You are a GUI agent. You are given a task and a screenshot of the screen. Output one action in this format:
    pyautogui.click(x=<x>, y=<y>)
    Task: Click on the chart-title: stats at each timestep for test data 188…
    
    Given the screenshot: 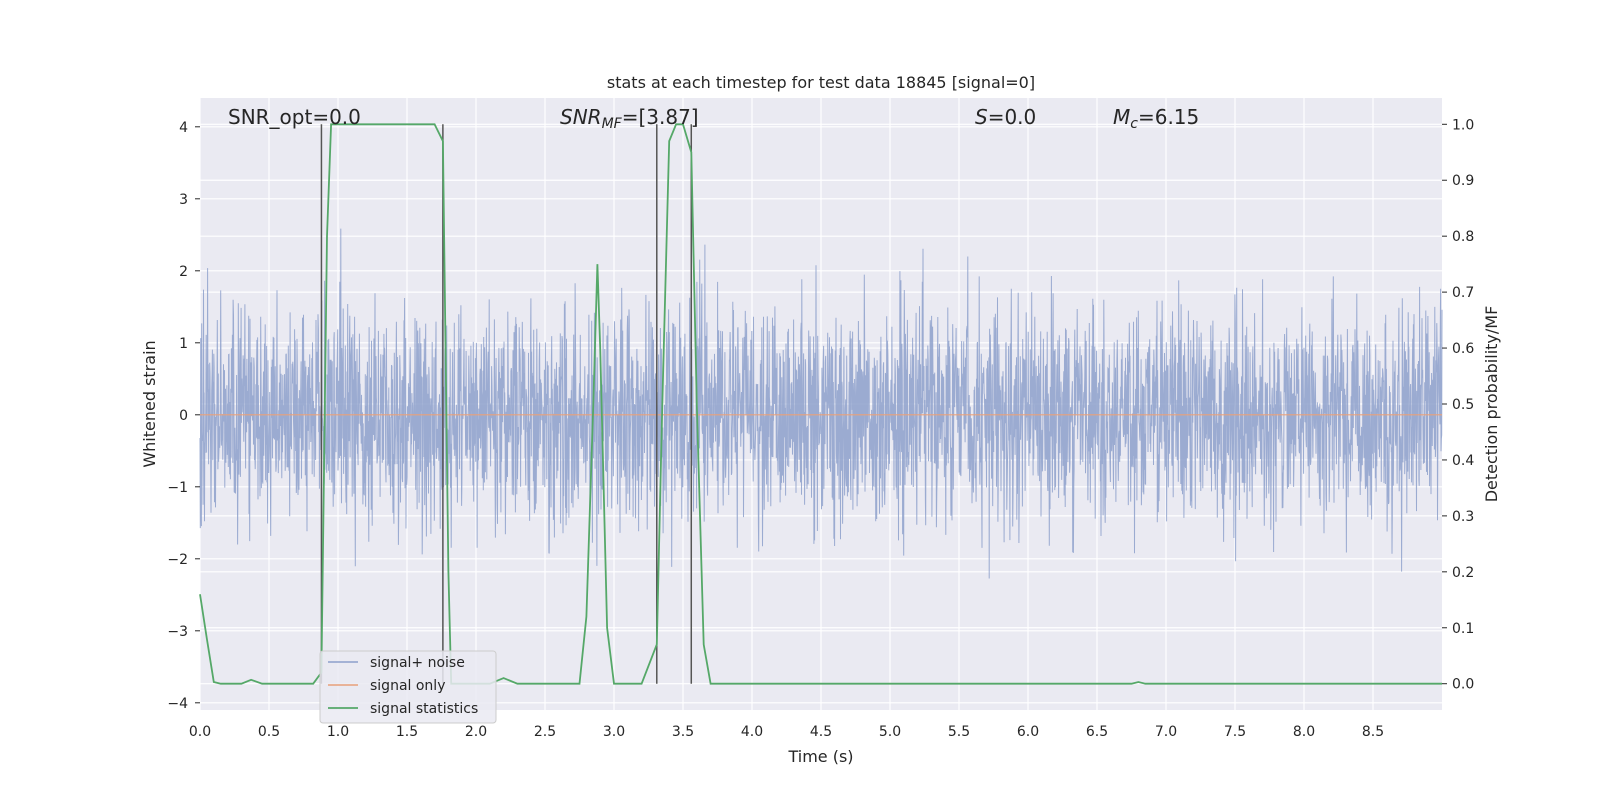 What is the action you would take?
    pyautogui.click(x=821, y=82)
    